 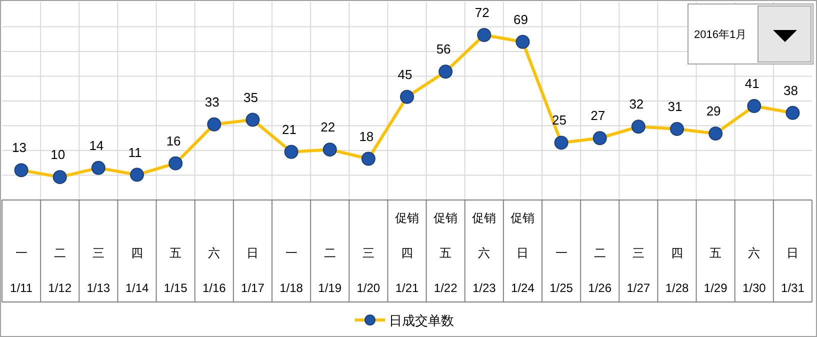 I want to click on data-label: 16, so click(x=173, y=140).